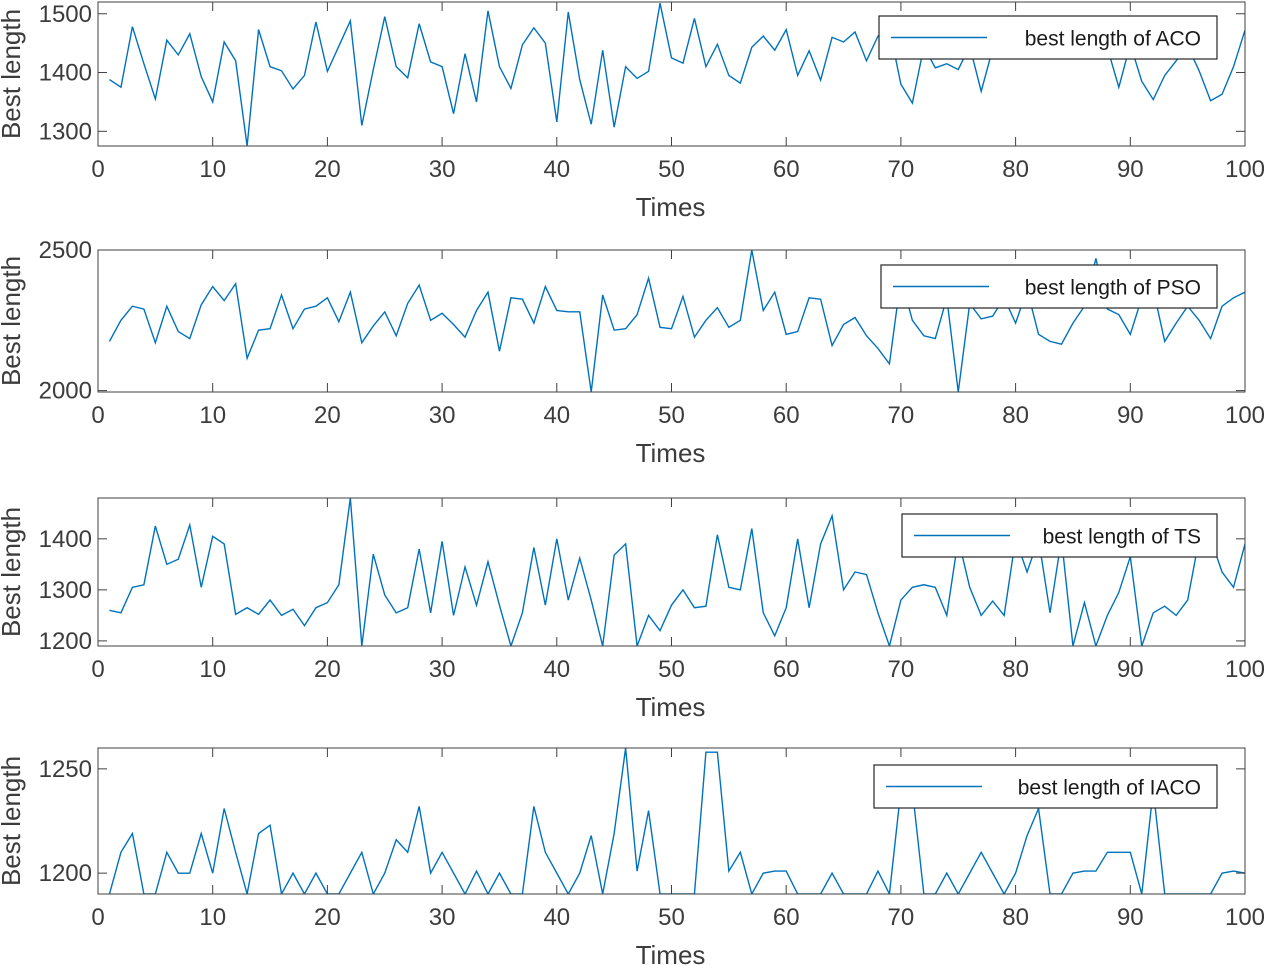 The width and height of the screenshot is (1265, 965). I want to click on y-tick-label: 2000, so click(65, 391).